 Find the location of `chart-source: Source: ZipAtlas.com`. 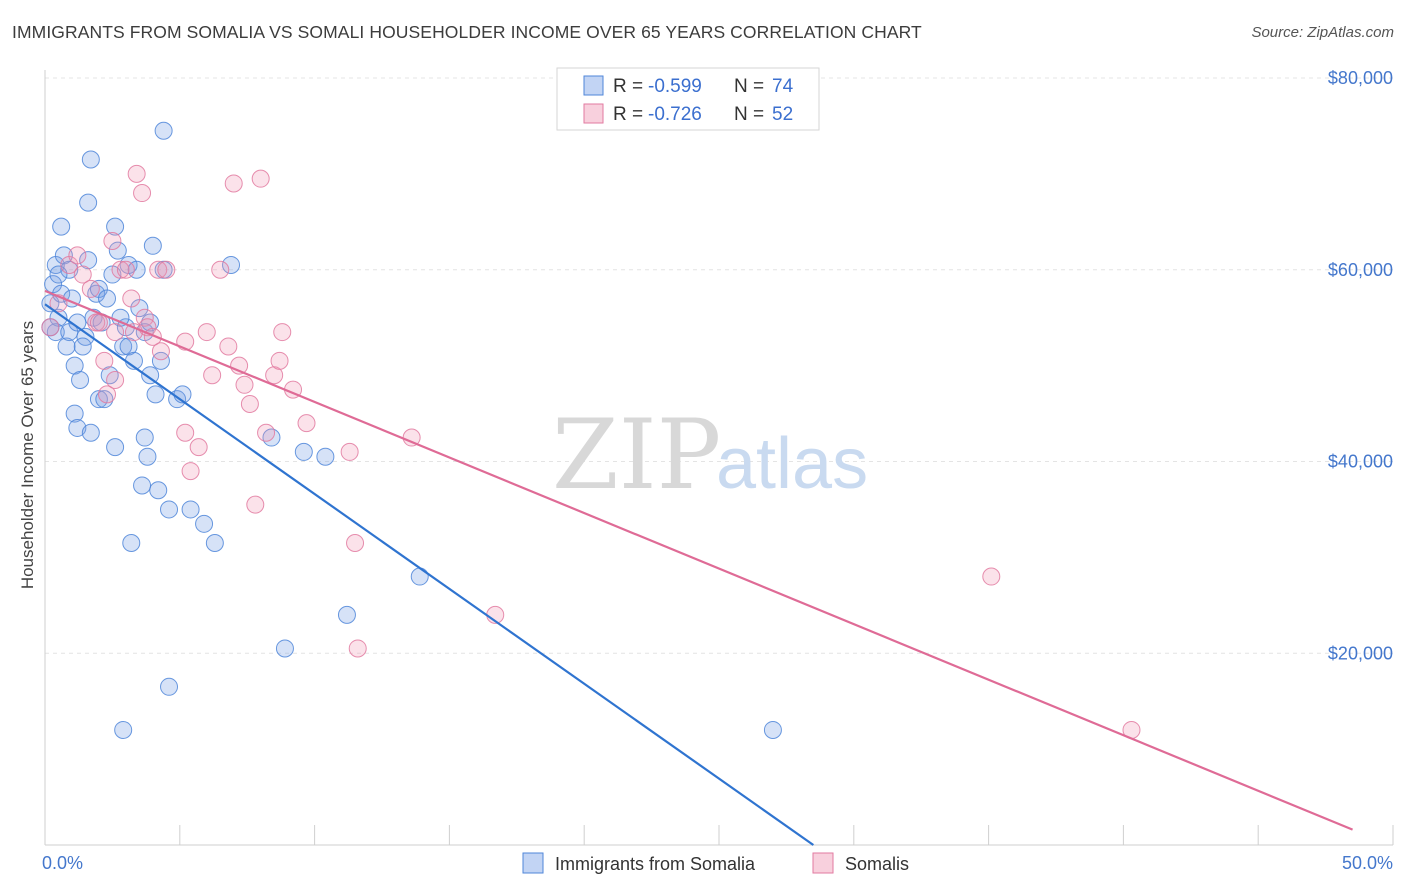

chart-source: Source: ZipAtlas.com is located at coordinates (1322, 32).